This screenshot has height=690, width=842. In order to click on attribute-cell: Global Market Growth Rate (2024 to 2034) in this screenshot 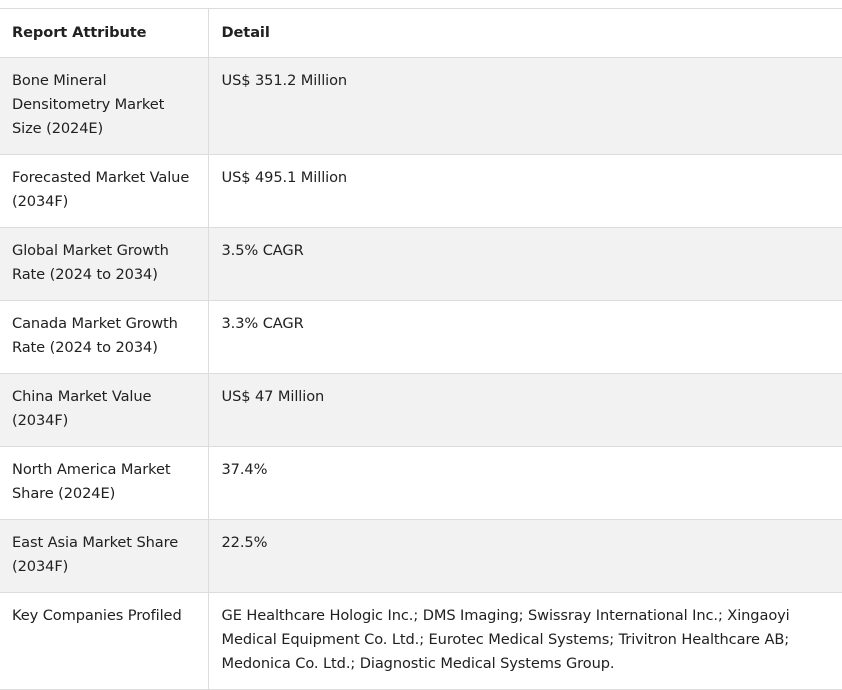, I will do `click(104, 264)`.